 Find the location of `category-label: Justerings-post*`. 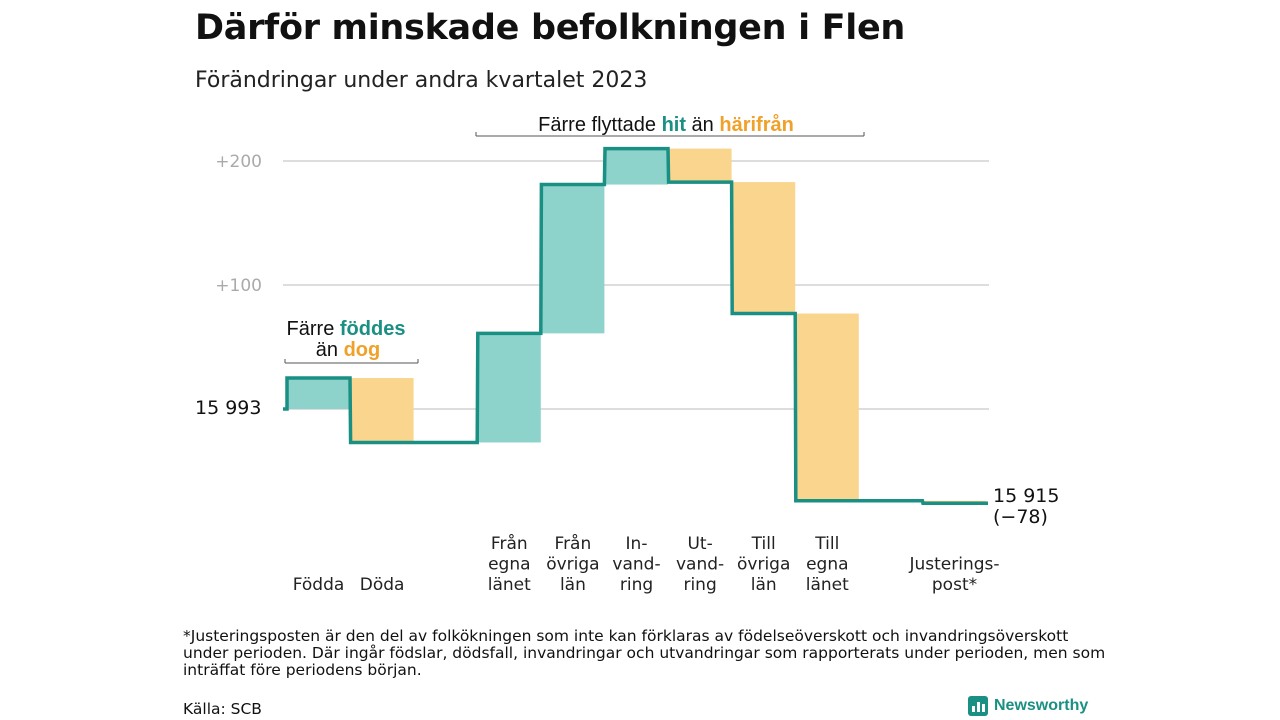

category-label: Justerings-post* is located at coordinates (953, 575).